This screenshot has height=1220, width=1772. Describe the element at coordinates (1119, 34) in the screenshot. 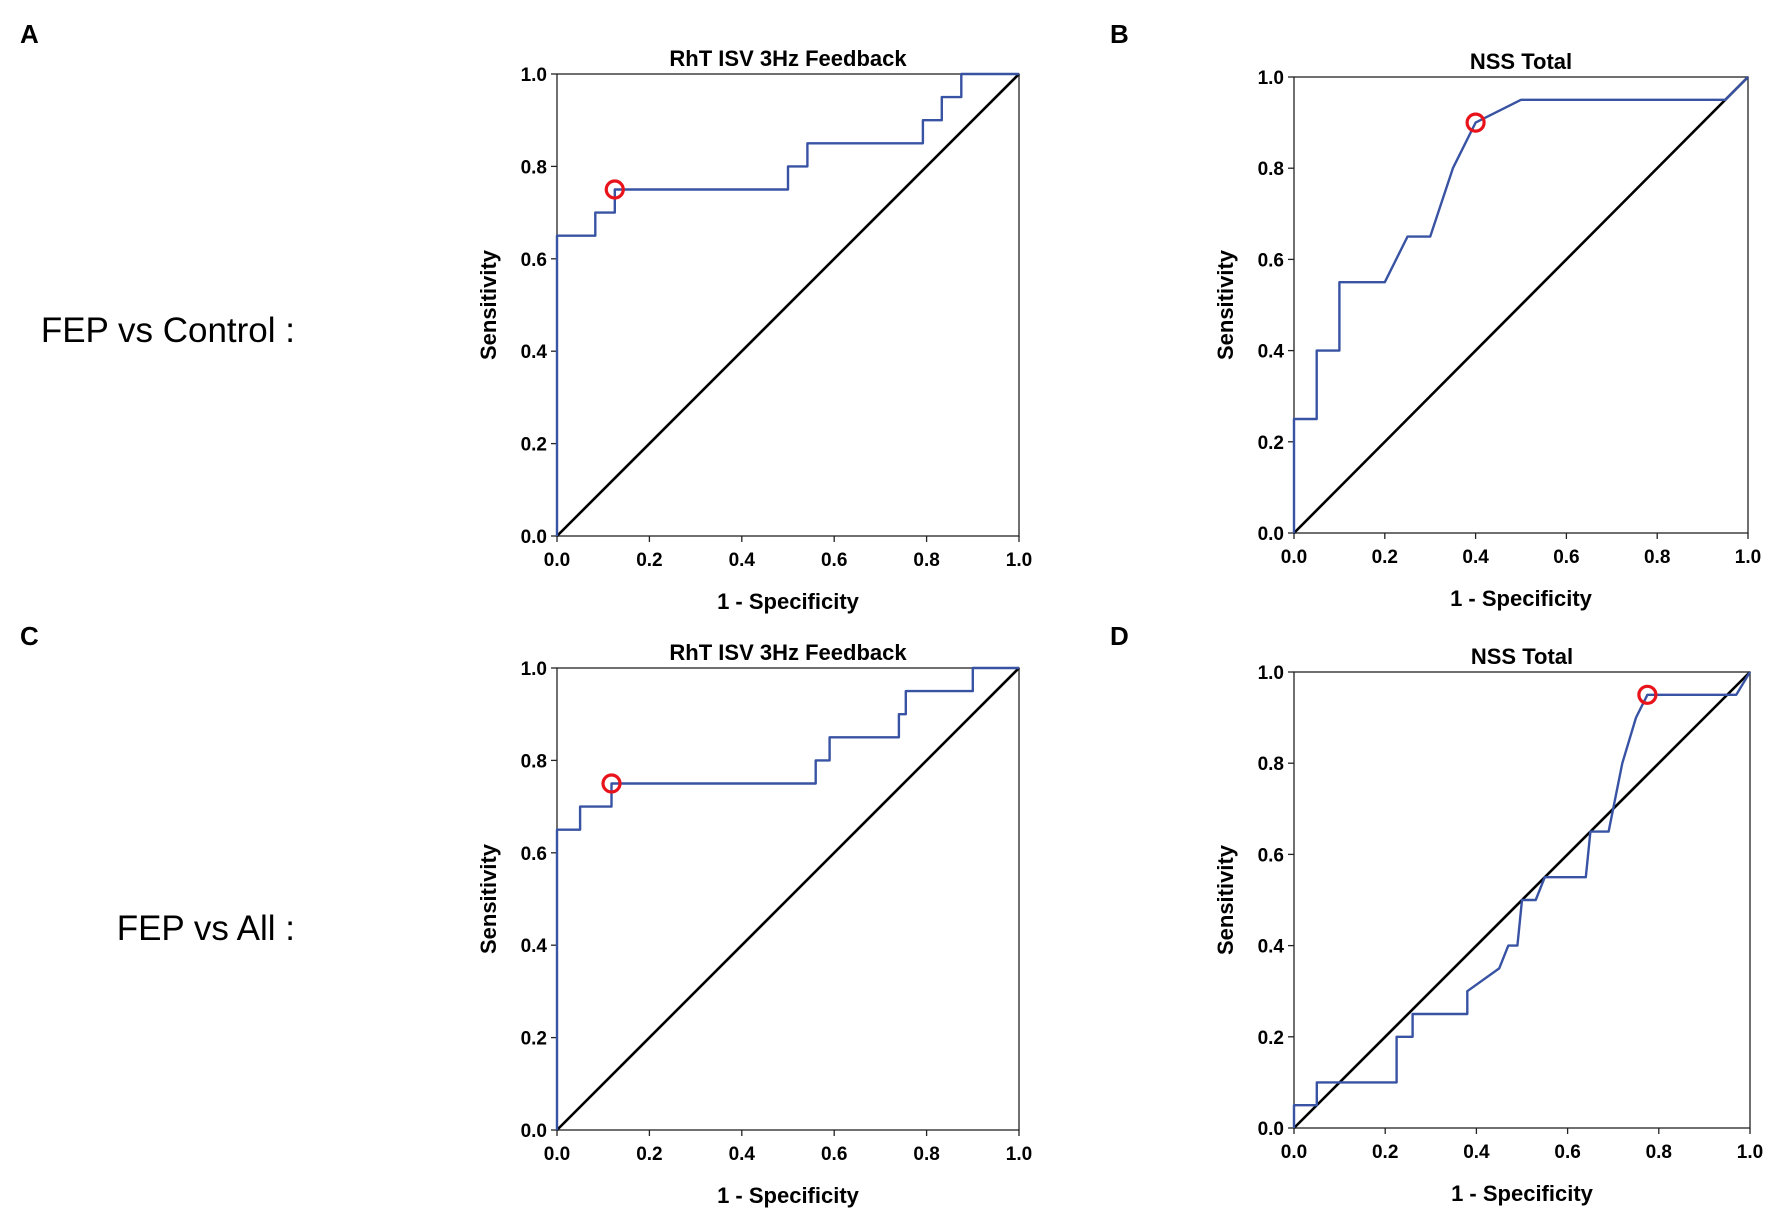

I see `panel-letter-b: B` at that location.